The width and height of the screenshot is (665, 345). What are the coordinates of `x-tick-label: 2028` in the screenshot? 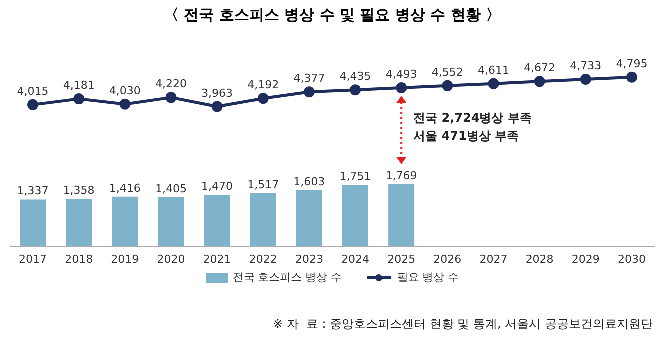 It's located at (540, 259).